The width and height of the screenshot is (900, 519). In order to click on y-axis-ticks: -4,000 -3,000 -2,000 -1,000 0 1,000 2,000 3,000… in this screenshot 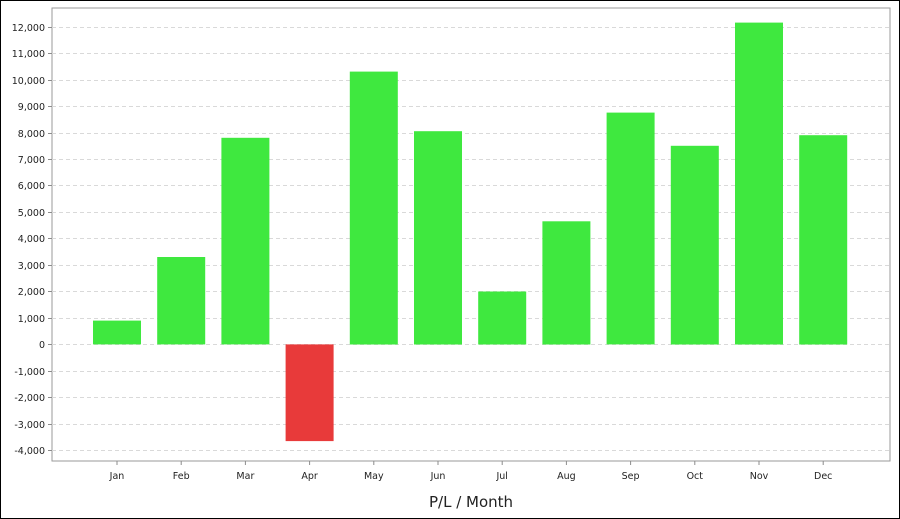, I will do `click(32, 240)`.